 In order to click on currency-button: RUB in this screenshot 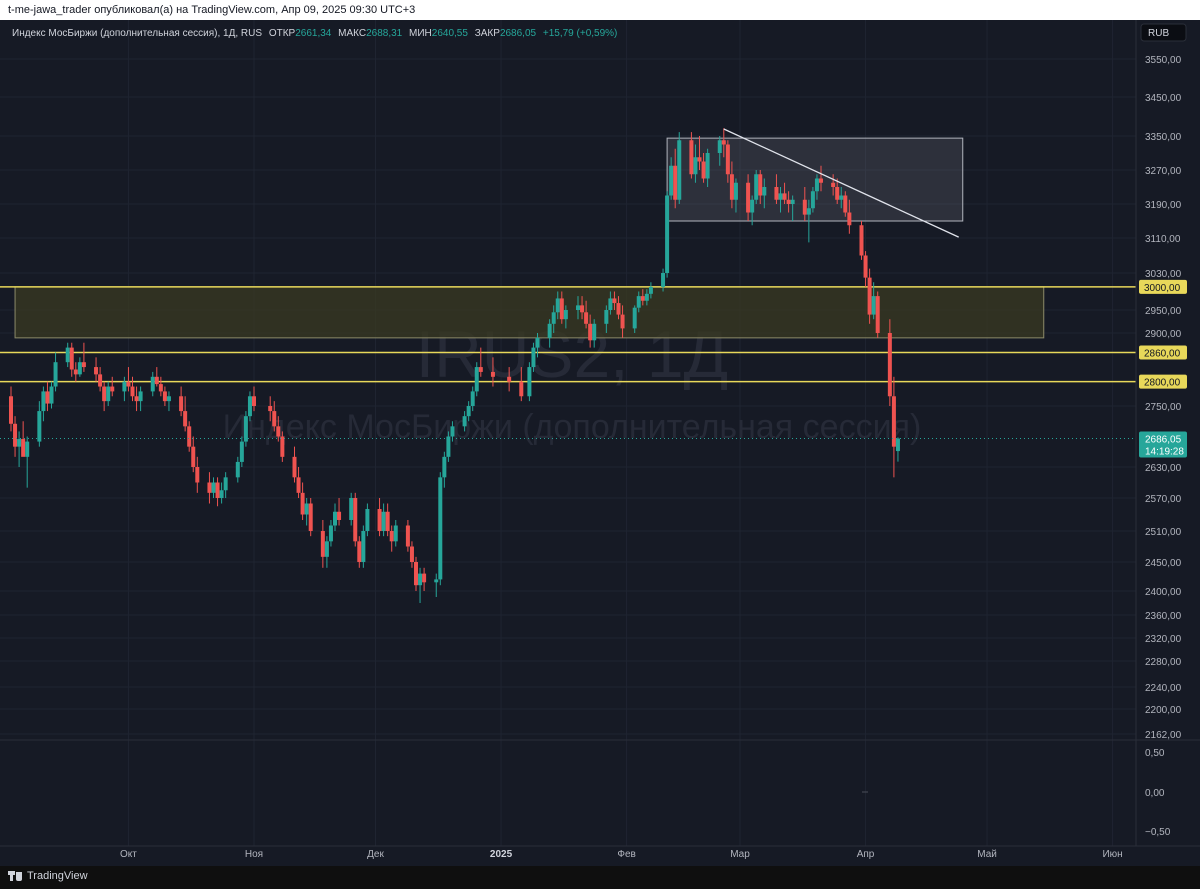, I will do `click(1163, 32)`.